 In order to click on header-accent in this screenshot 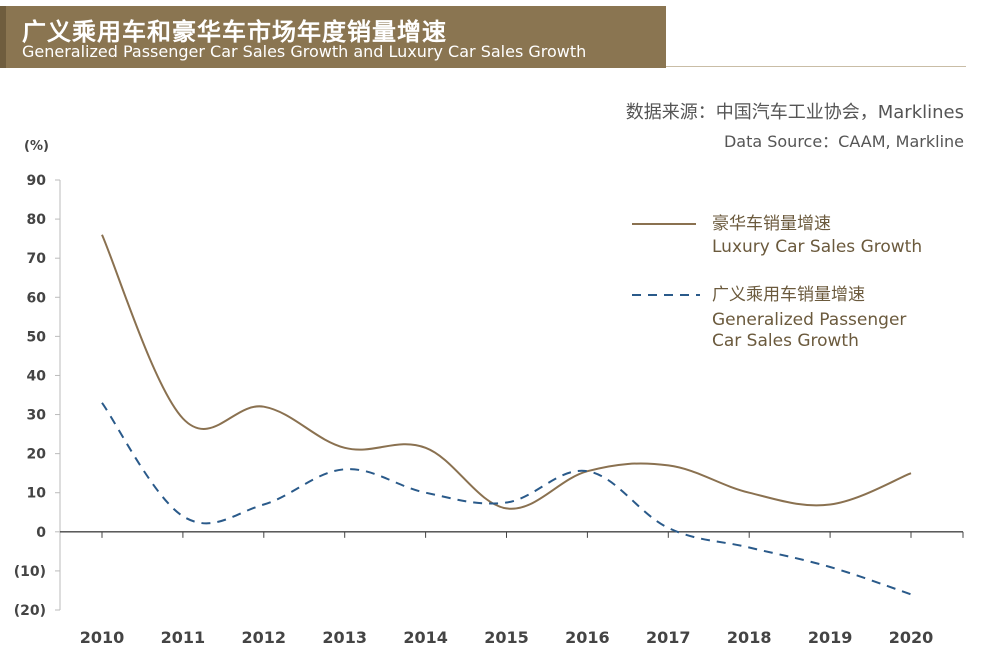, I will do `click(3, 37)`.